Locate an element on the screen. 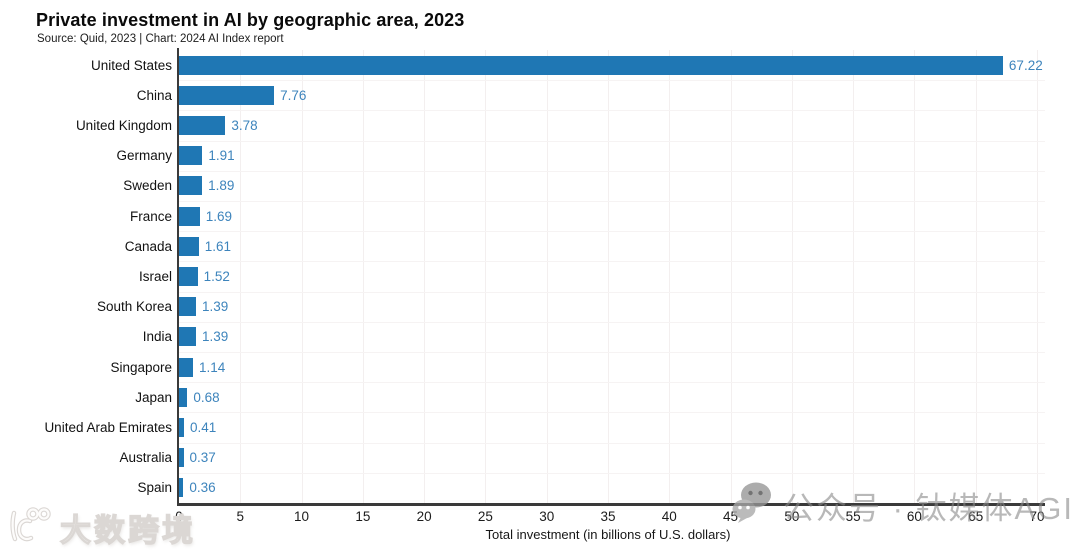  x-tick-label: 50 is located at coordinates (792, 516).